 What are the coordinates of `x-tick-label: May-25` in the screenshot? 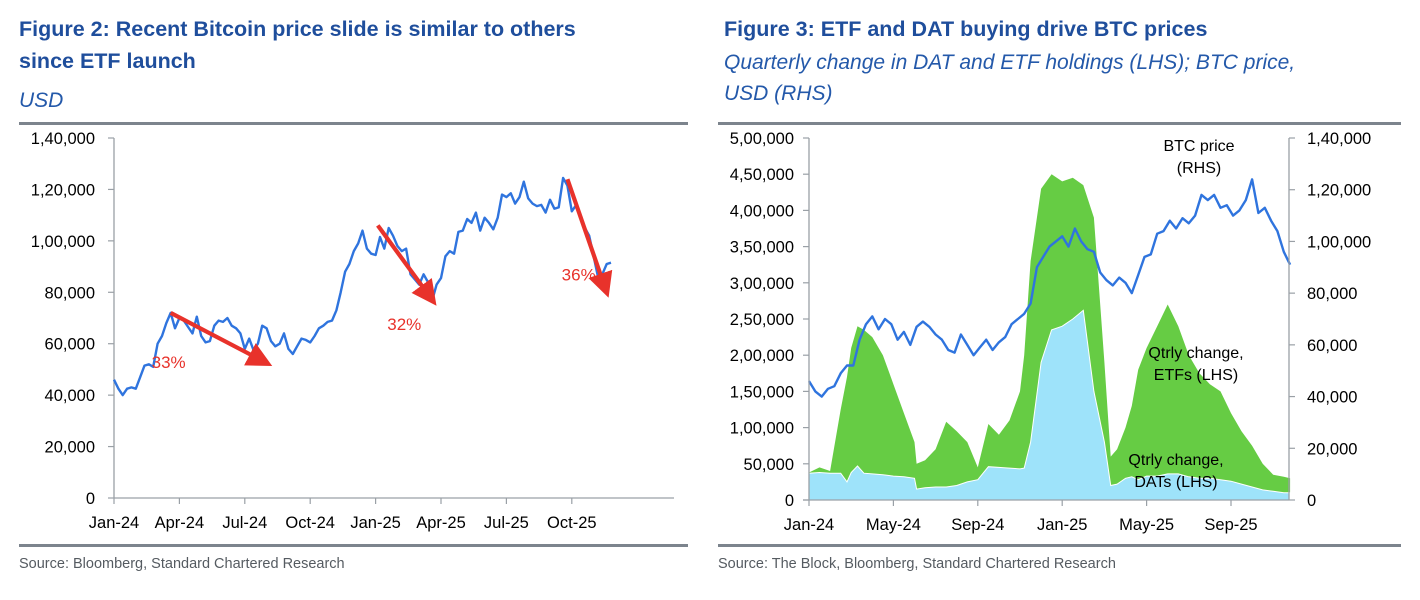 It's located at (1146, 525).